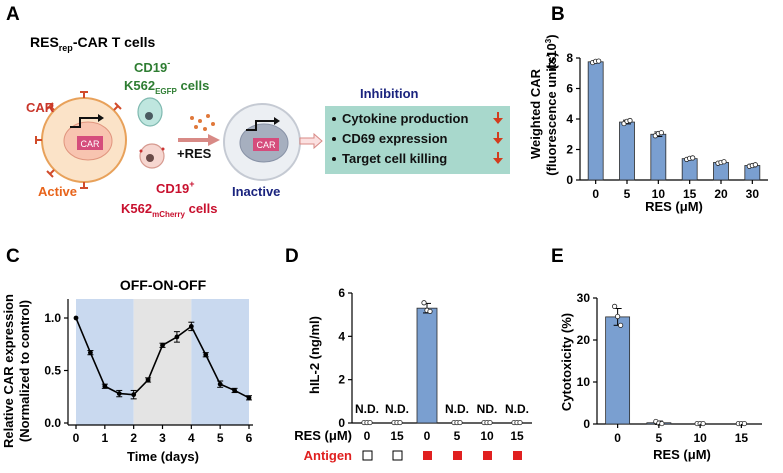 The width and height of the screenshot is (783, 473). What do you see at coordinates (133, 438) in the screenshot?
I see `x-tick-label: 2` at bounding box center [133, 438].